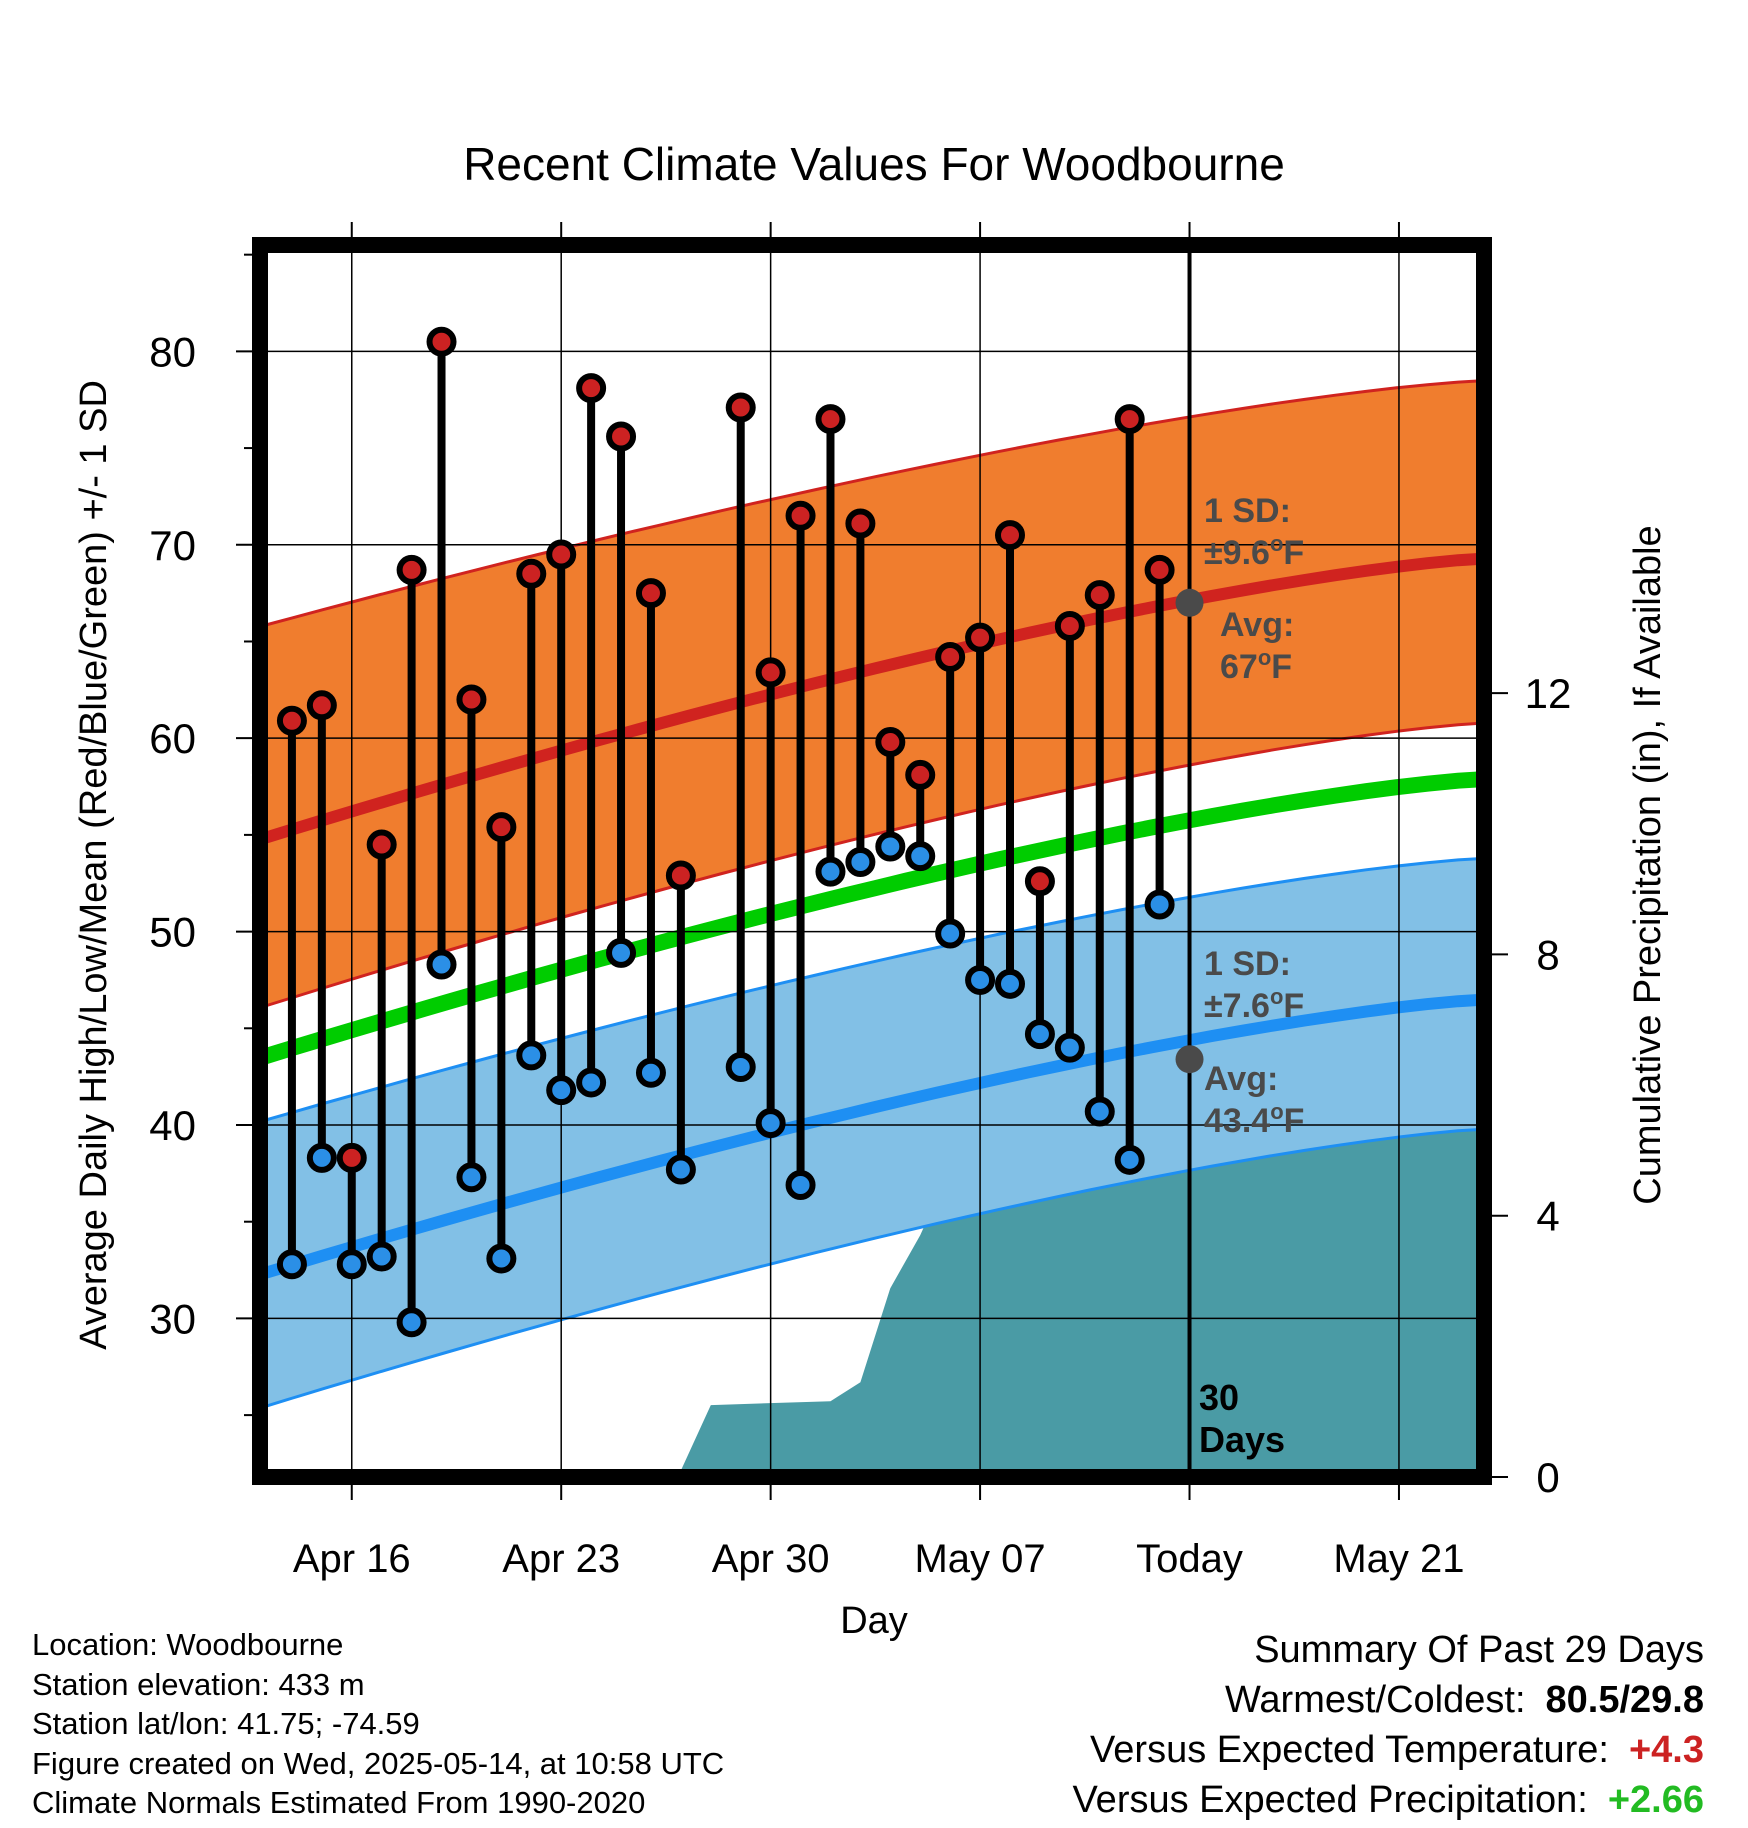 This screenshot has height=1828, width=1748. I want to click on y2-tick-label: 8, so click(1547, 954).